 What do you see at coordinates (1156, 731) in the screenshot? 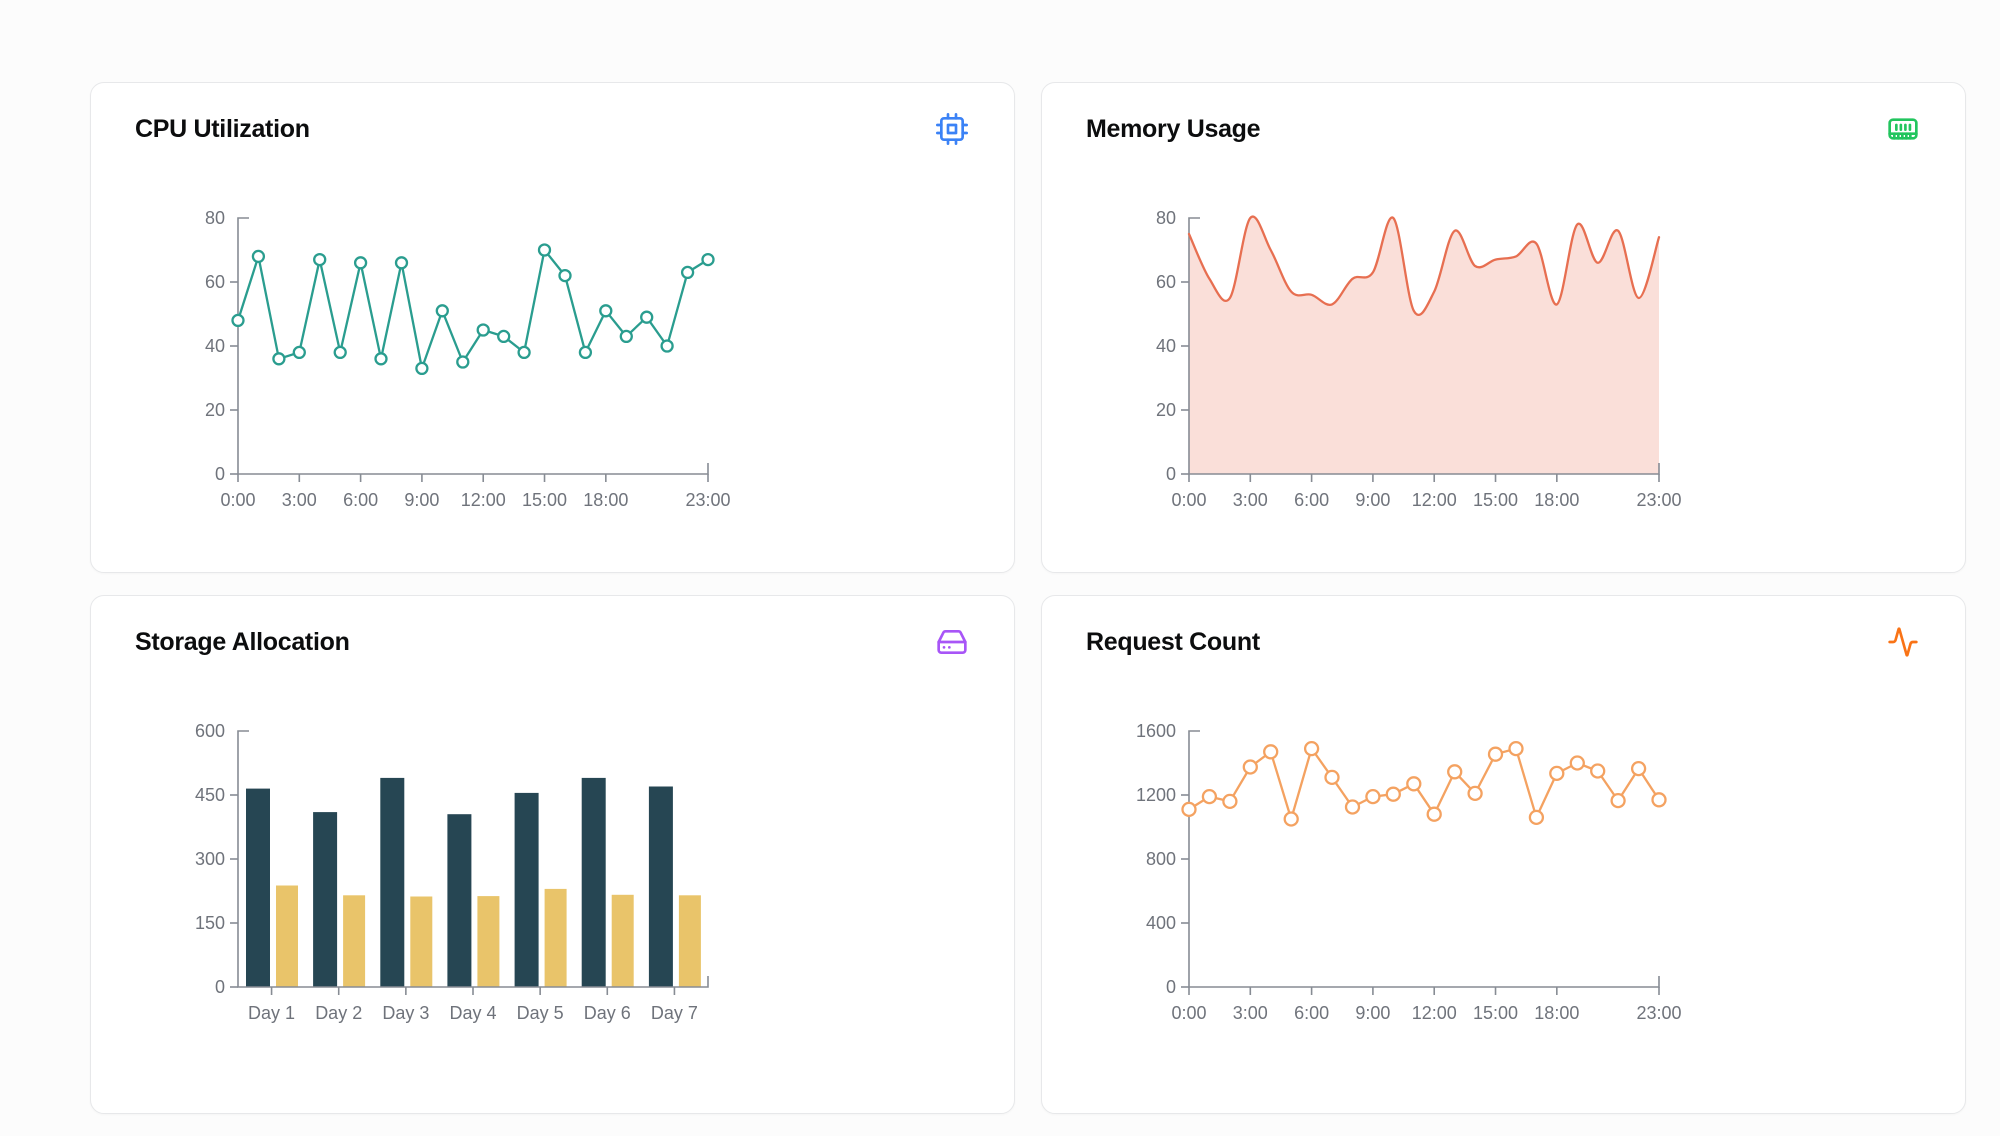
I see `svg-text: 1600` at bounding box center [1156, 731].